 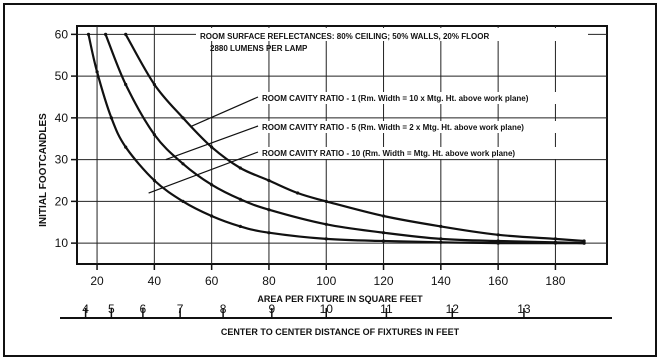 What do you see at coordinates (386, 309) in the screenshot?
I see `secondary-tick-label: 11` at bounding box center [386, 309].